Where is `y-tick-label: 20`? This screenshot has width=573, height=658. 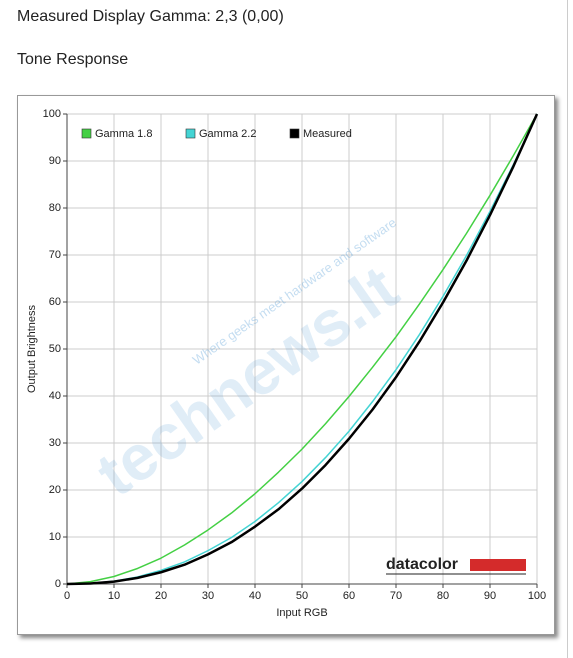 y-tick-label: 20 is located at coordinates (55, 490).